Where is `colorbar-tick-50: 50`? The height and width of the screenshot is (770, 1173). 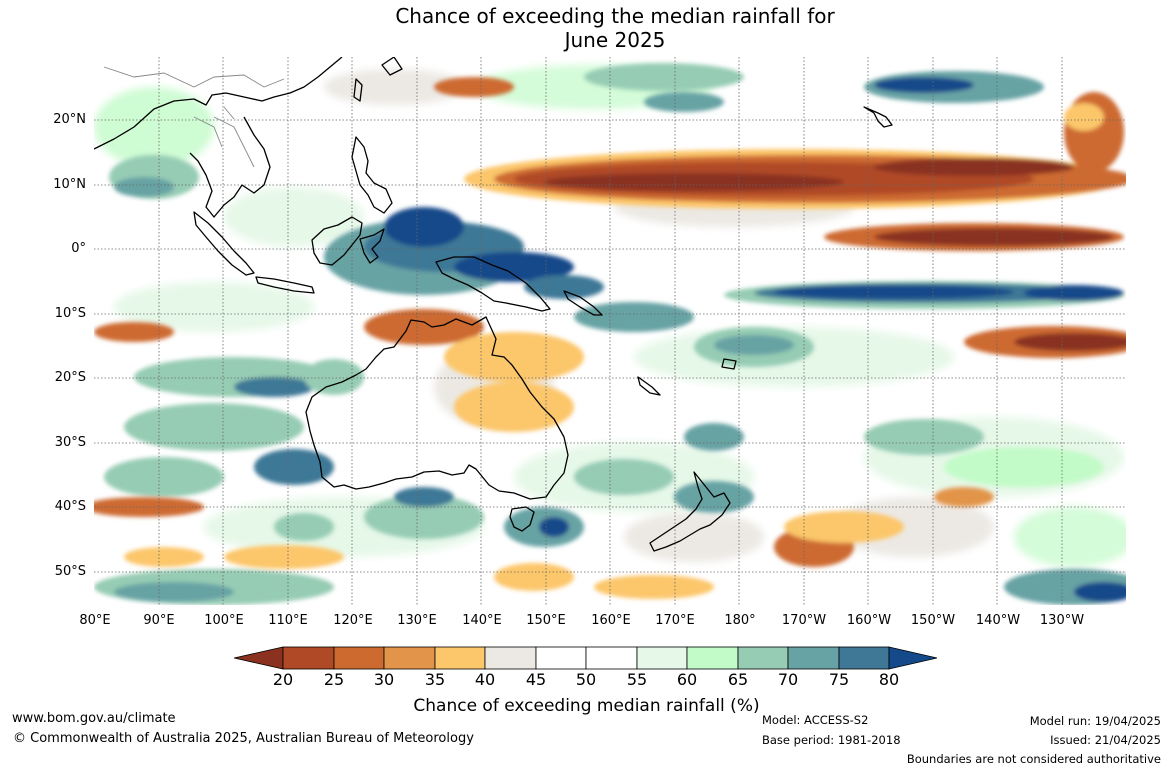 colorbar-tick-50: 50 is located at coordinates (586, 679).